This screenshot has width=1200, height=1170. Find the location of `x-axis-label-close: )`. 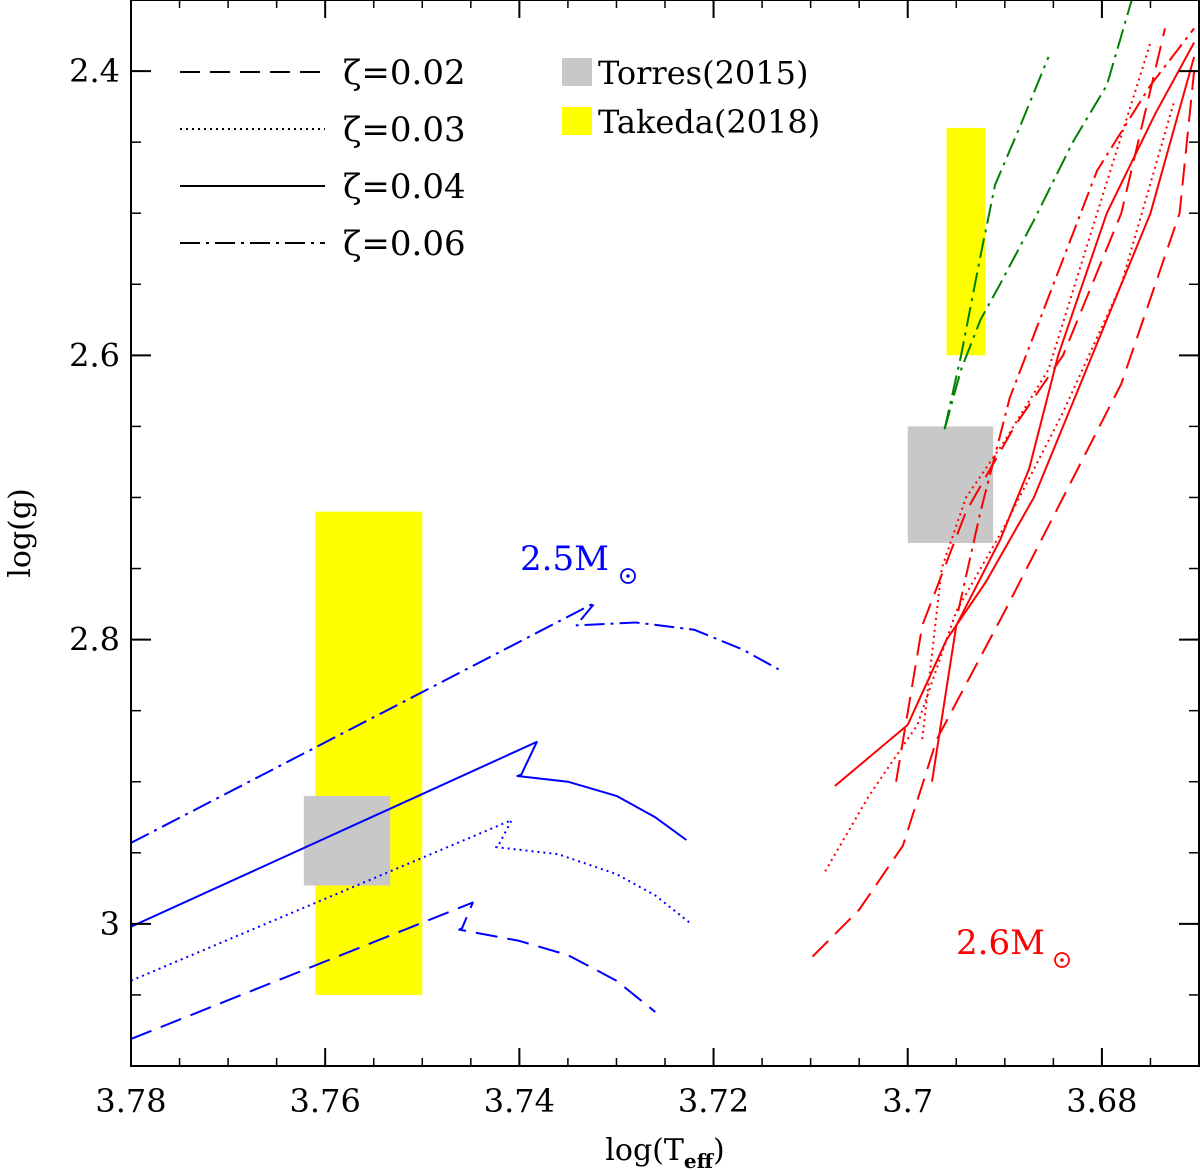

x-axis-label-close: ) is located at coordinates (719, 1150).